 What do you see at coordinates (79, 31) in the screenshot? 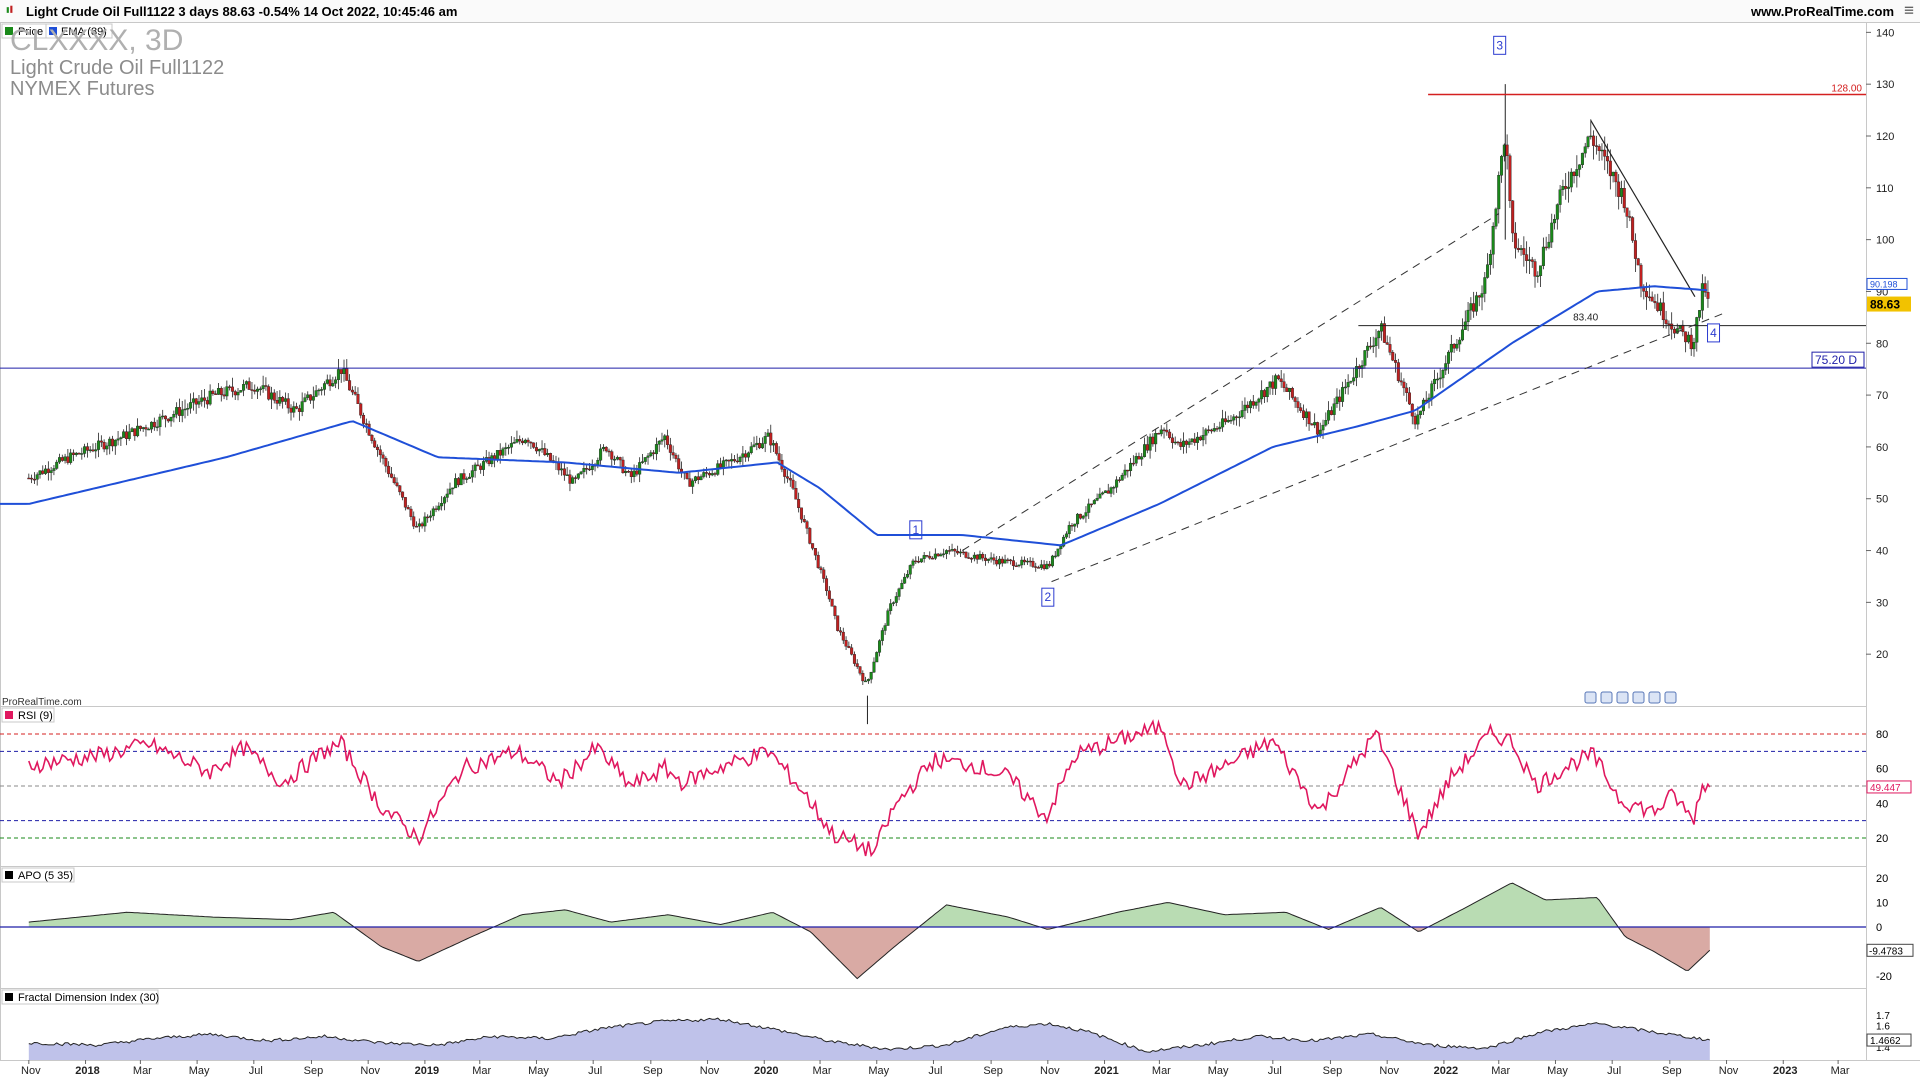
I see `legend-ema-box` at bounding box center [79, 31].